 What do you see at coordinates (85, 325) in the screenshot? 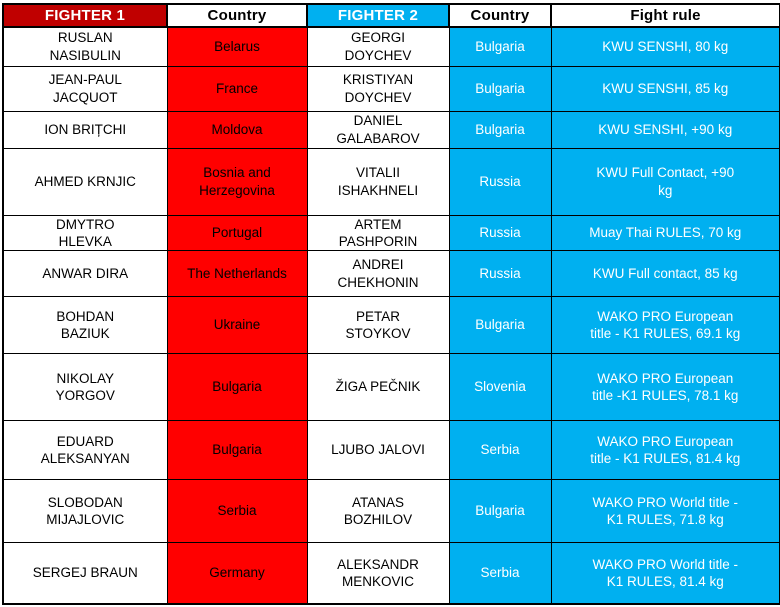
I see `fighter1-name: BOHDAN BAZIUK` at bounding box center [85, 325].